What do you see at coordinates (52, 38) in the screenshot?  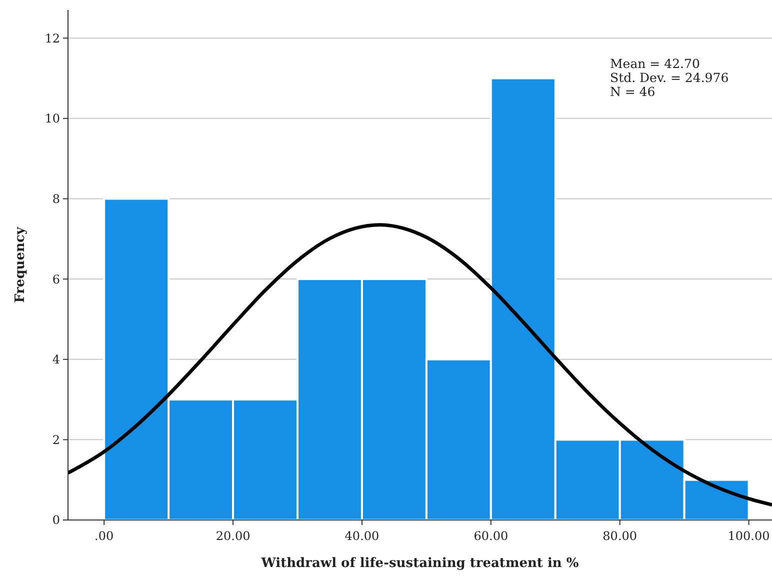 I see `y-tick-label: 12` at bounding box center [52, 38].